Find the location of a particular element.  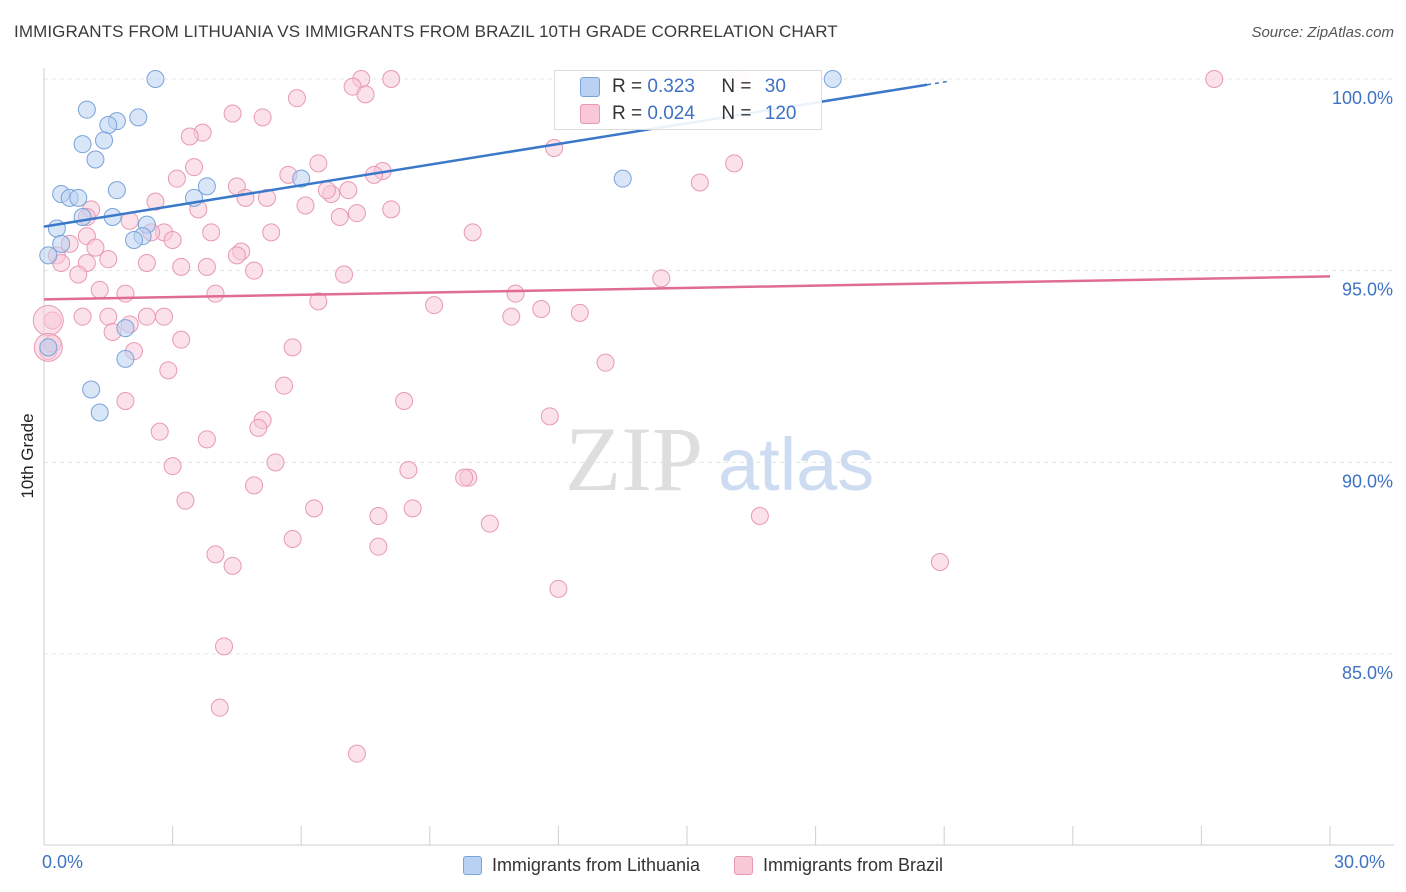

brazil-swatch is located at coordinates (590, 114).